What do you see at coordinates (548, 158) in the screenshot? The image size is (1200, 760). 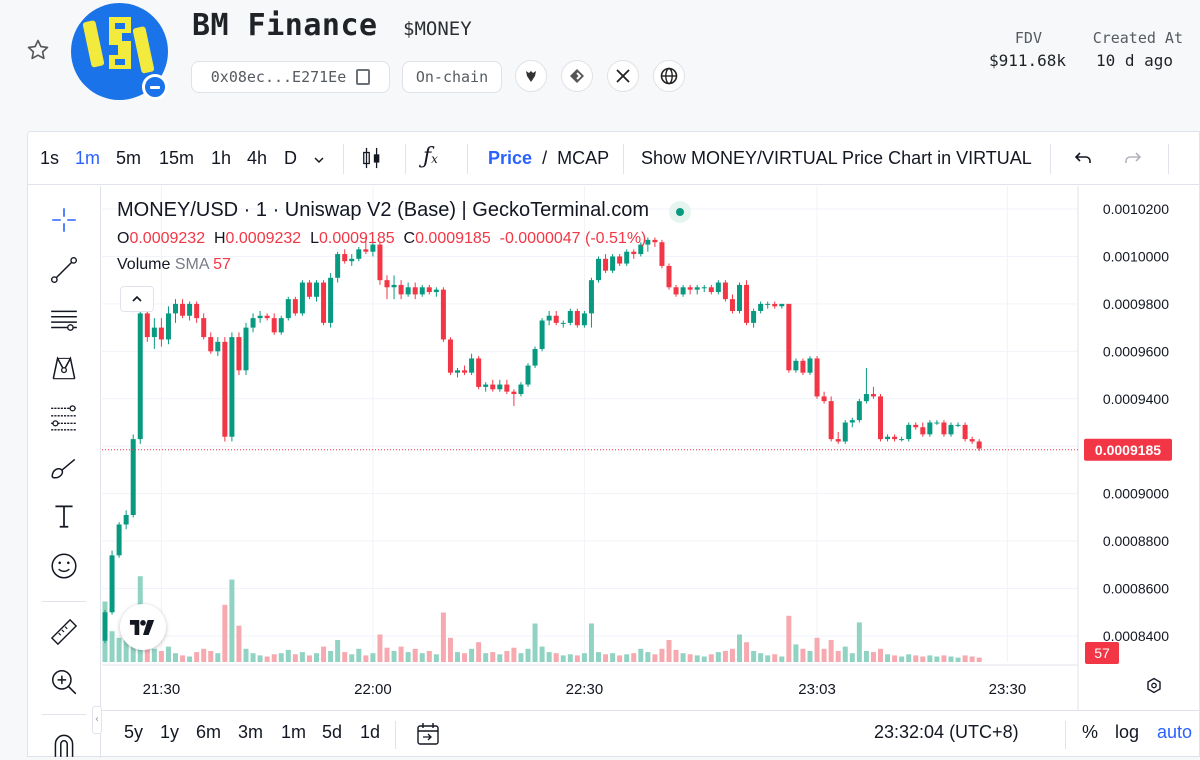 I see `price-mcap-toggle: Price / MCAP` at bounding box center [548, 158].